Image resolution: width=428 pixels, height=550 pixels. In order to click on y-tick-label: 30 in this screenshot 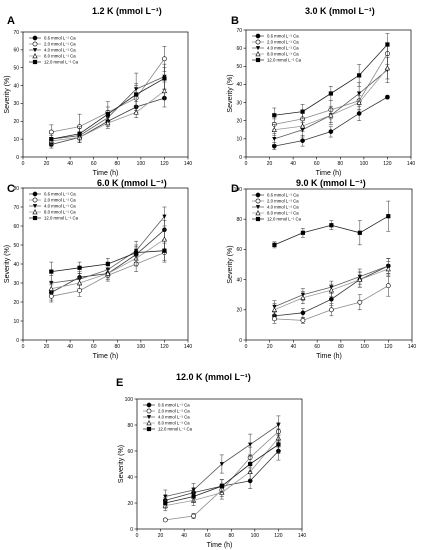, I will do `click(239, 103)`.